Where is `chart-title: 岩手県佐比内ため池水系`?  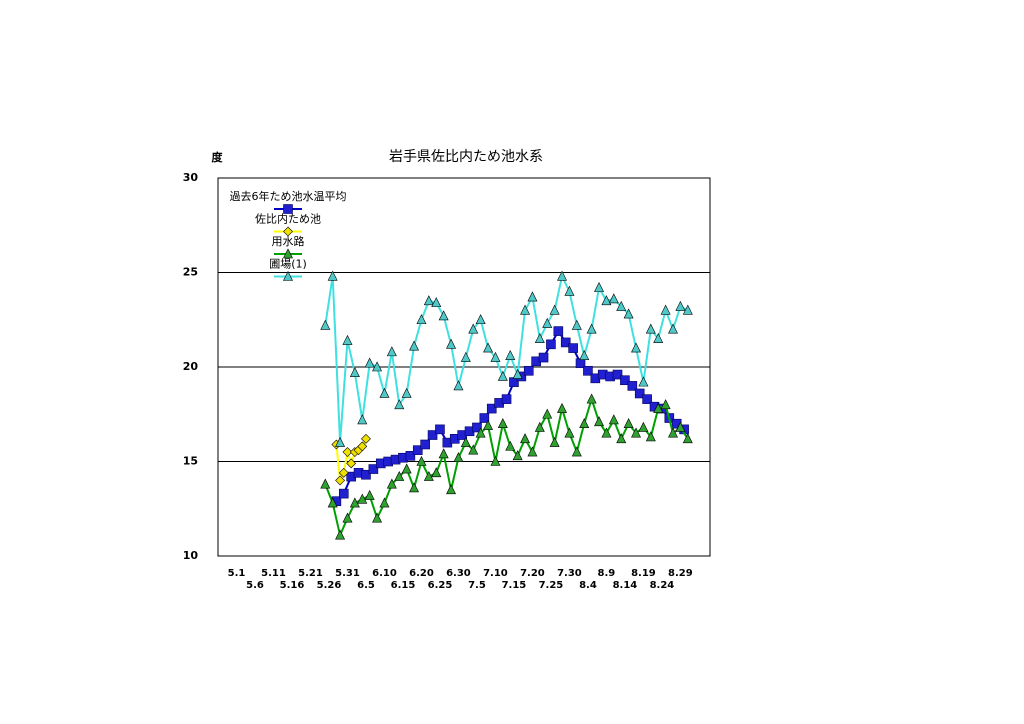
chart-title: 岩手県佐比内ため池水系 is located at coordinates (466, 157).